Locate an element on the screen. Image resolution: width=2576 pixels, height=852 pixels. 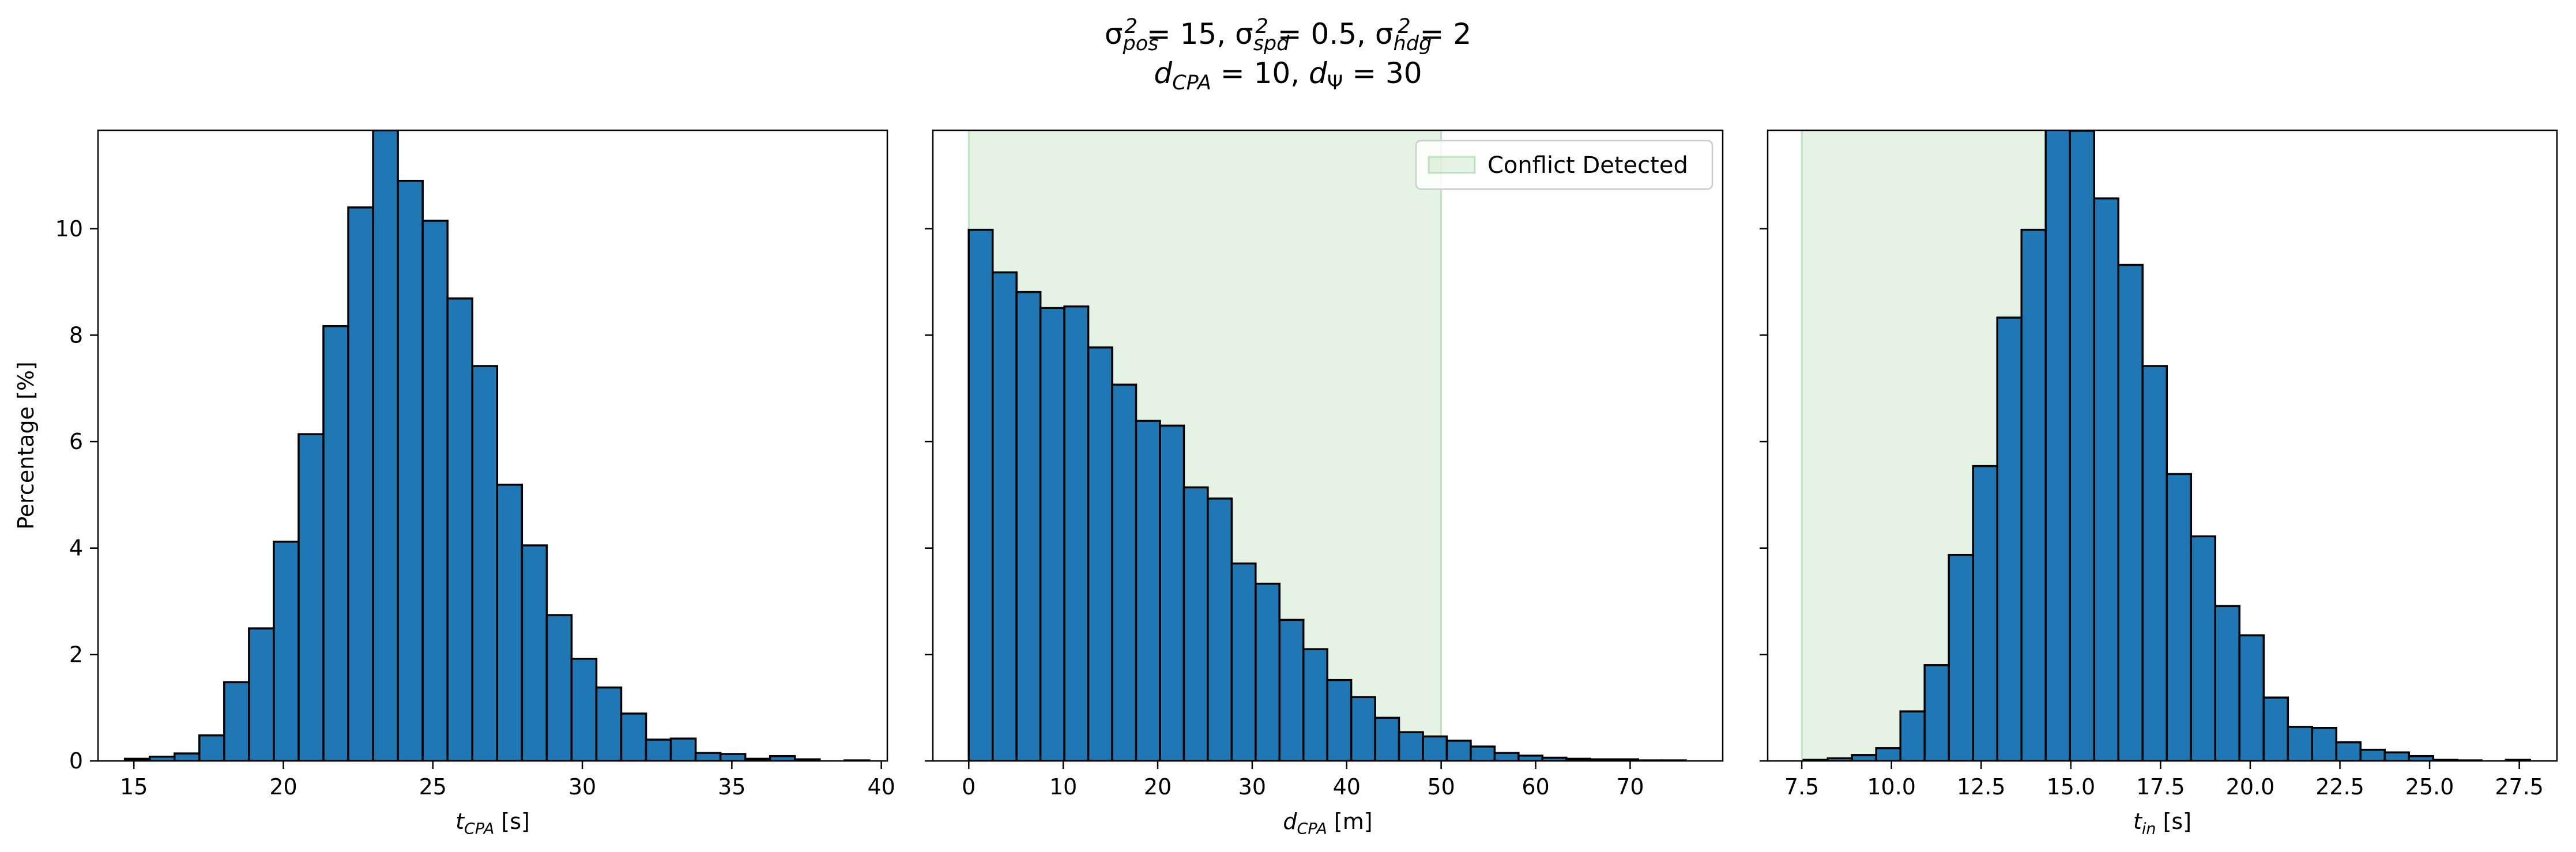
y-tick-label: 0 is located at coordinates (76, 761).